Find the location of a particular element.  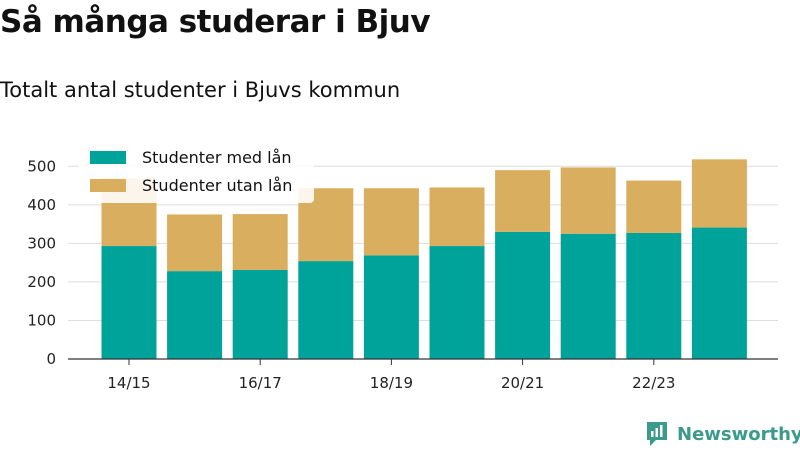

y-tick-label: 0 is located at coordinates (51, 359).